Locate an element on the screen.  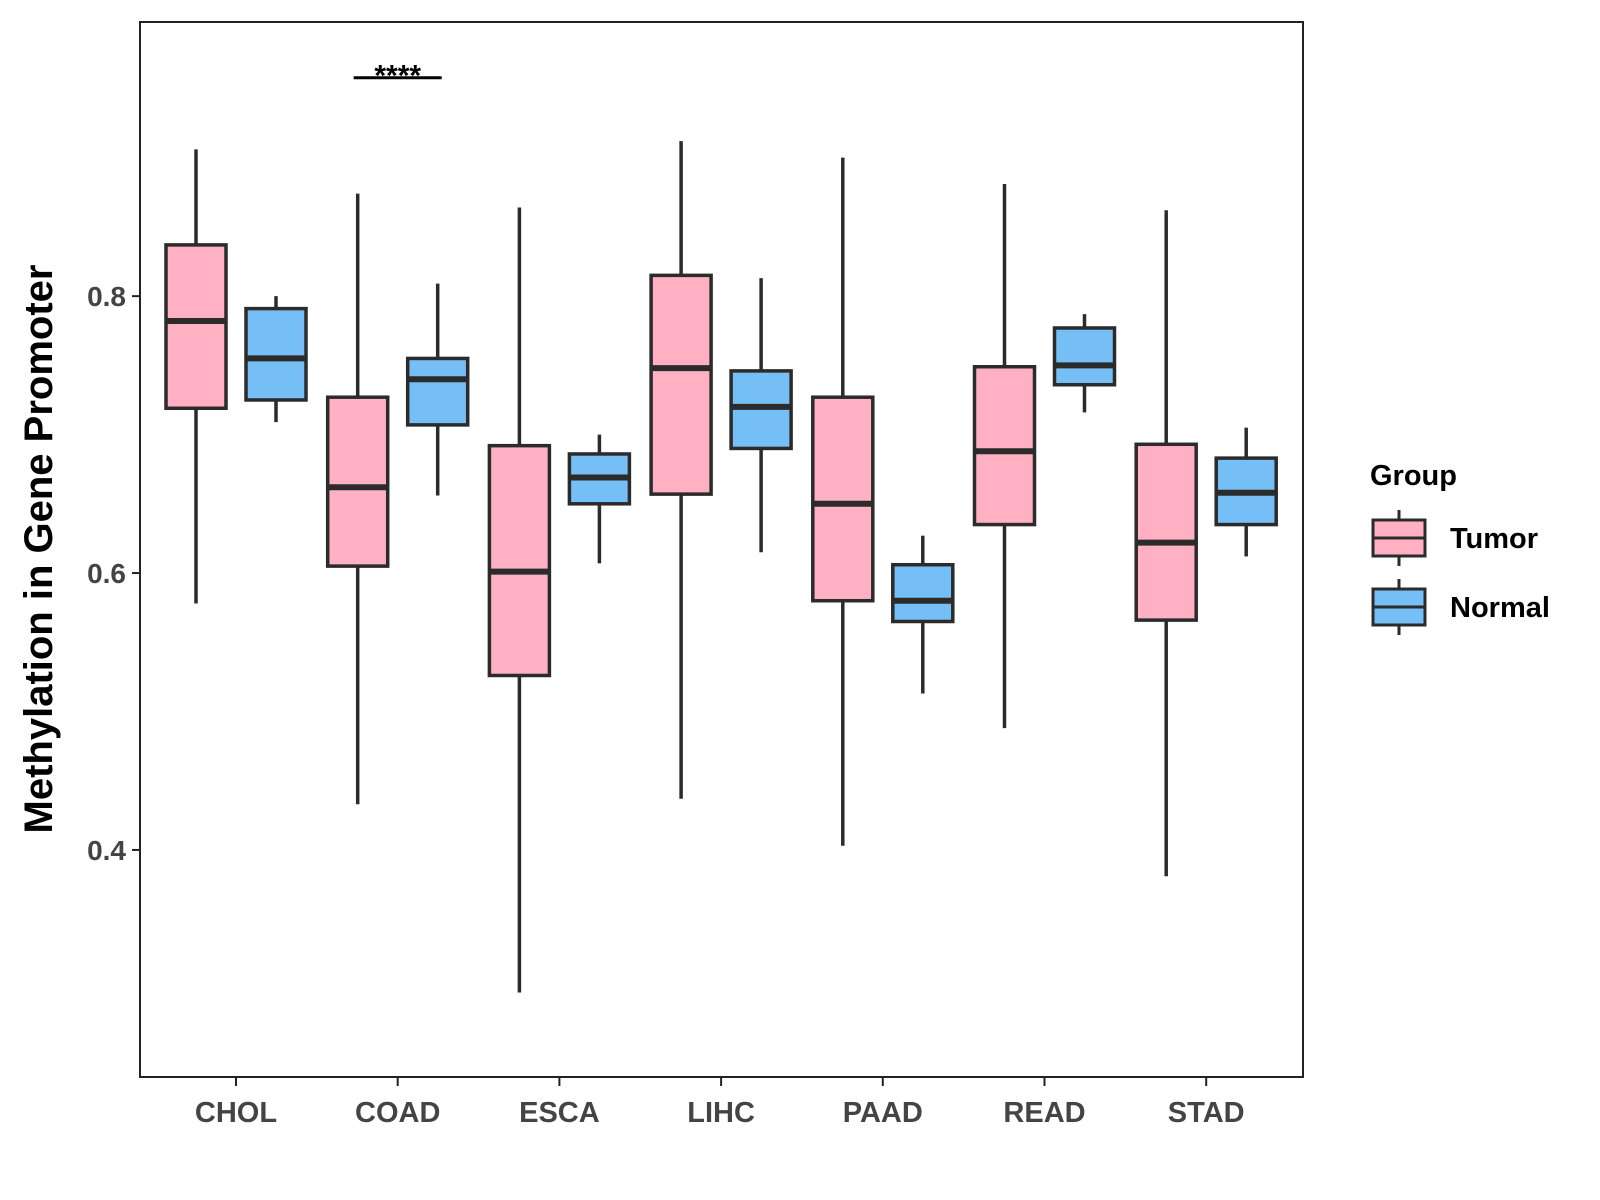
box-normal-coad is located at coordinates (437, 389).